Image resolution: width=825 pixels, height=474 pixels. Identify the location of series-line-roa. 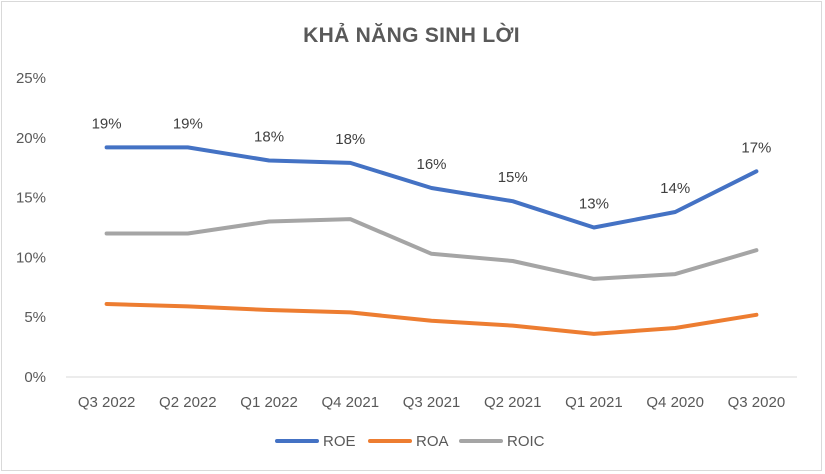
(431, 319).